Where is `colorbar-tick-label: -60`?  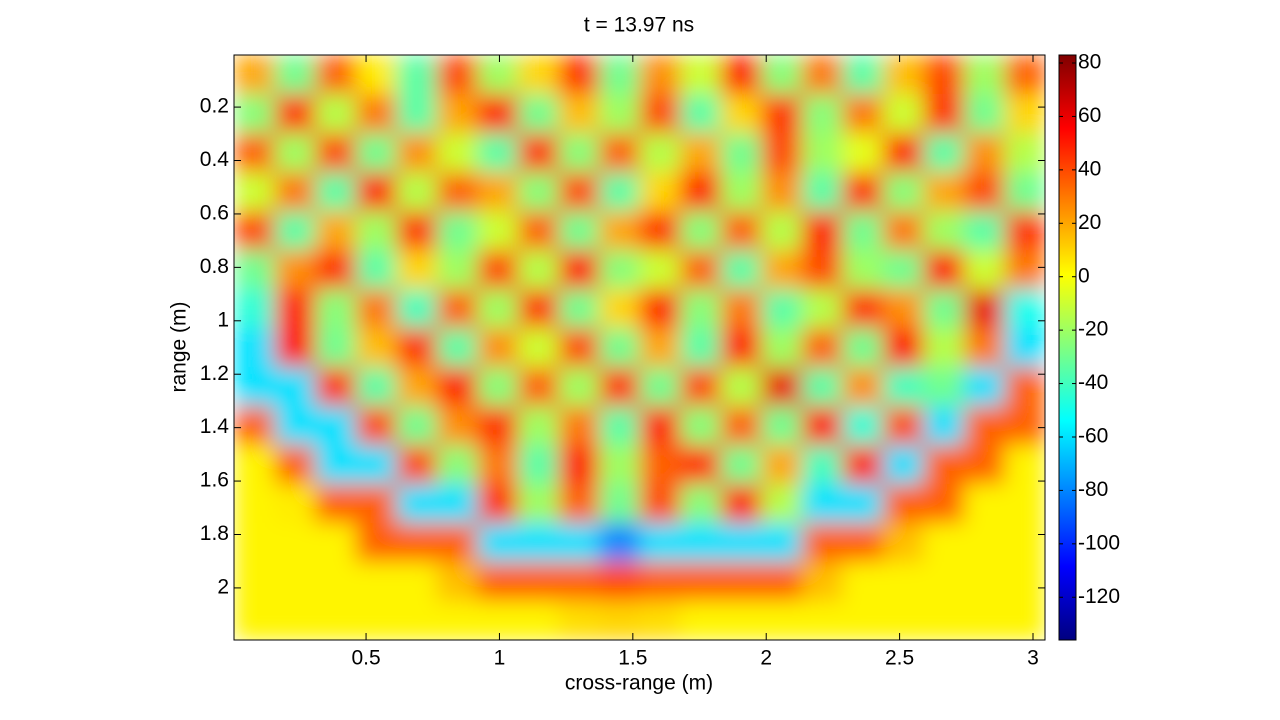
colorbar-tick-label: -60 is located at coordinates (1093, 436).